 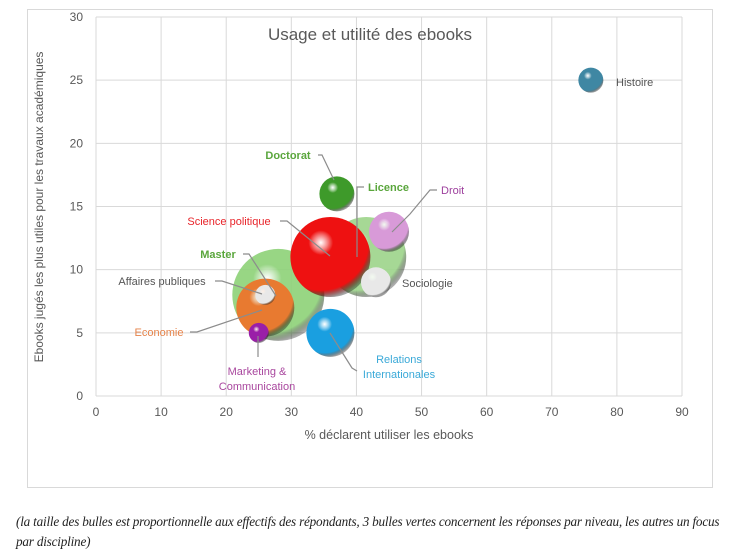 I want to click on bubble-label: Internationales, so click(x=399, y=375).